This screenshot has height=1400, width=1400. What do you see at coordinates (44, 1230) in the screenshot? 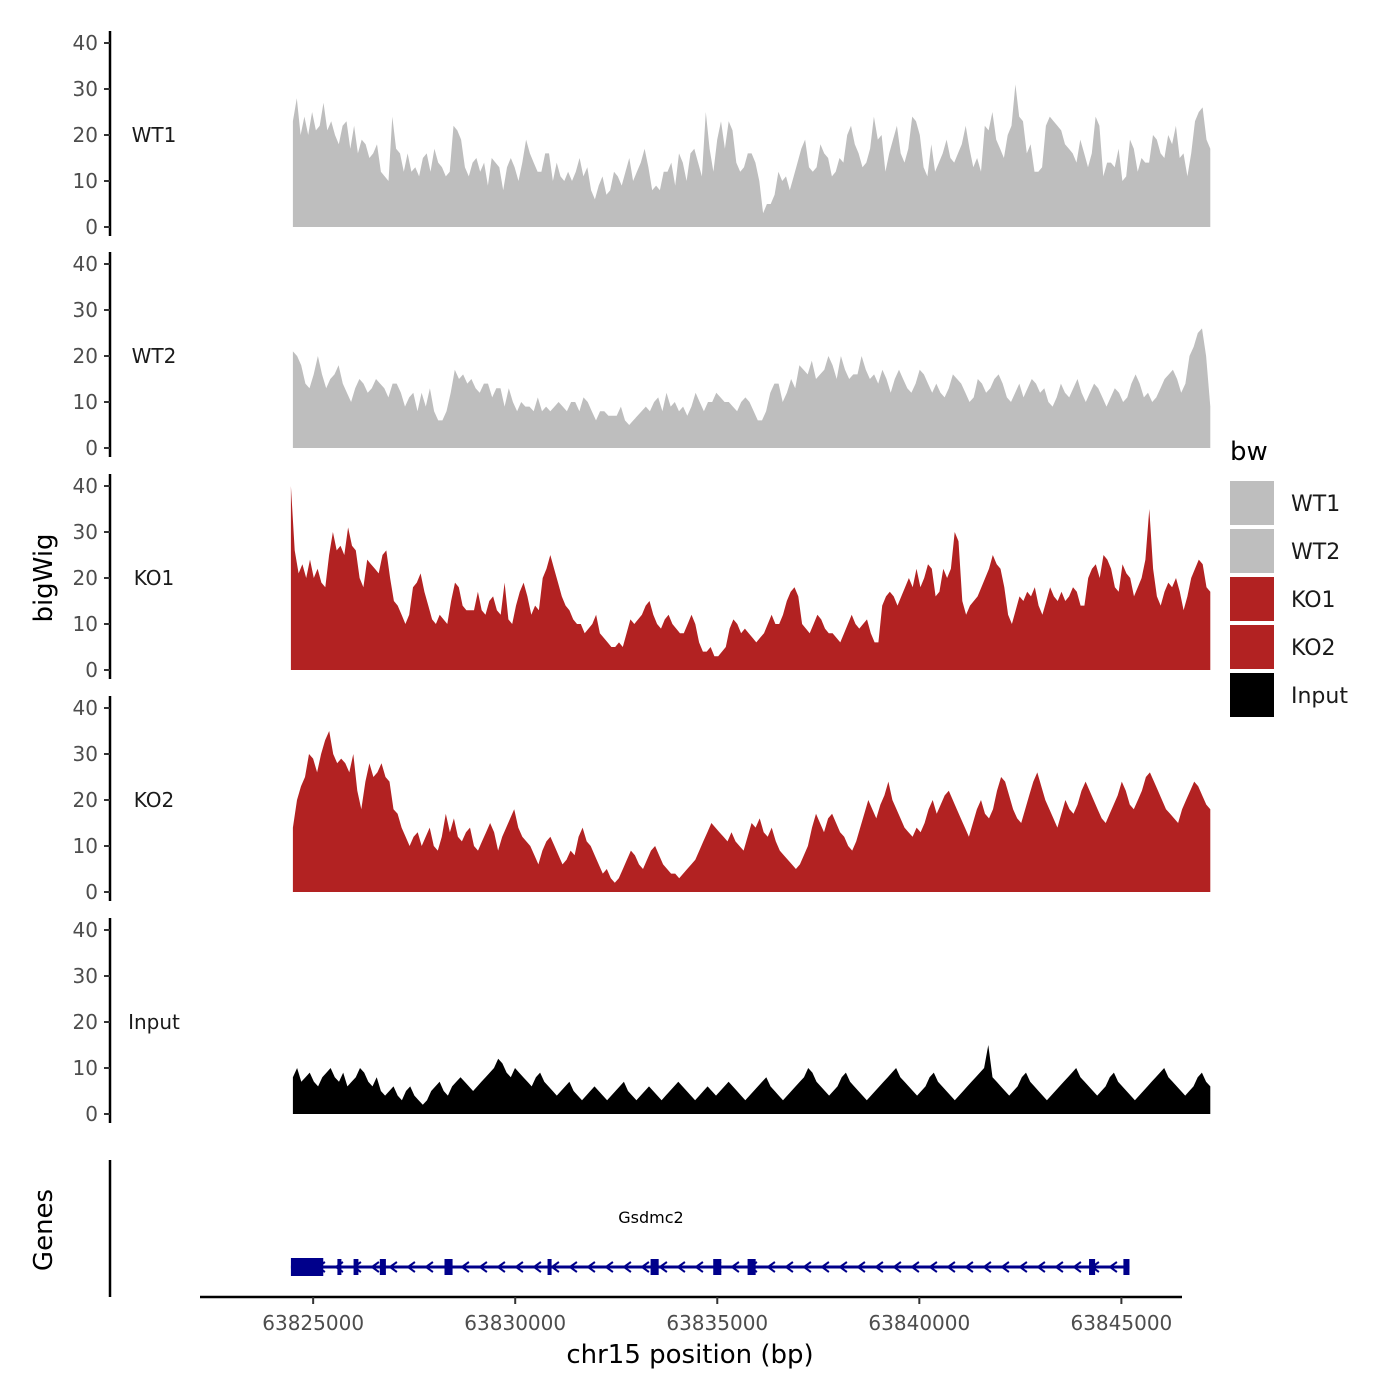
I see `genes-axis-title: Genes` at bounding box center [44, 1230].